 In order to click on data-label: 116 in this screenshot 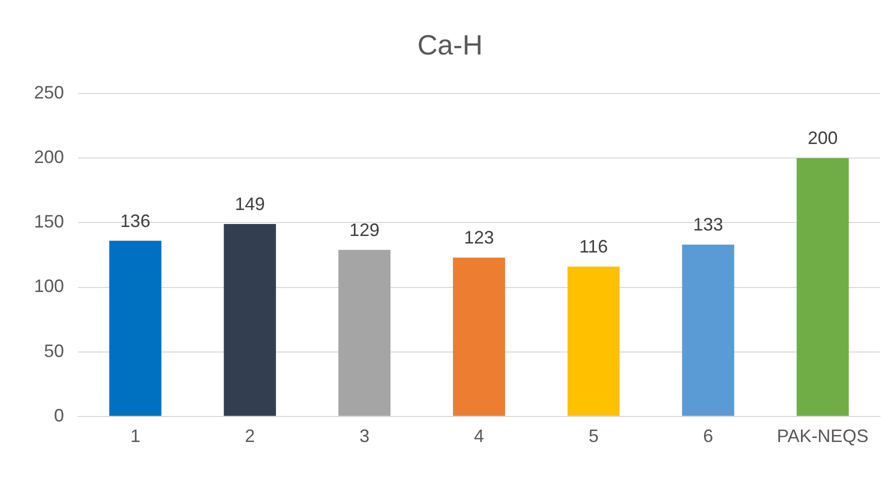, I will do `click(593, 246)`.